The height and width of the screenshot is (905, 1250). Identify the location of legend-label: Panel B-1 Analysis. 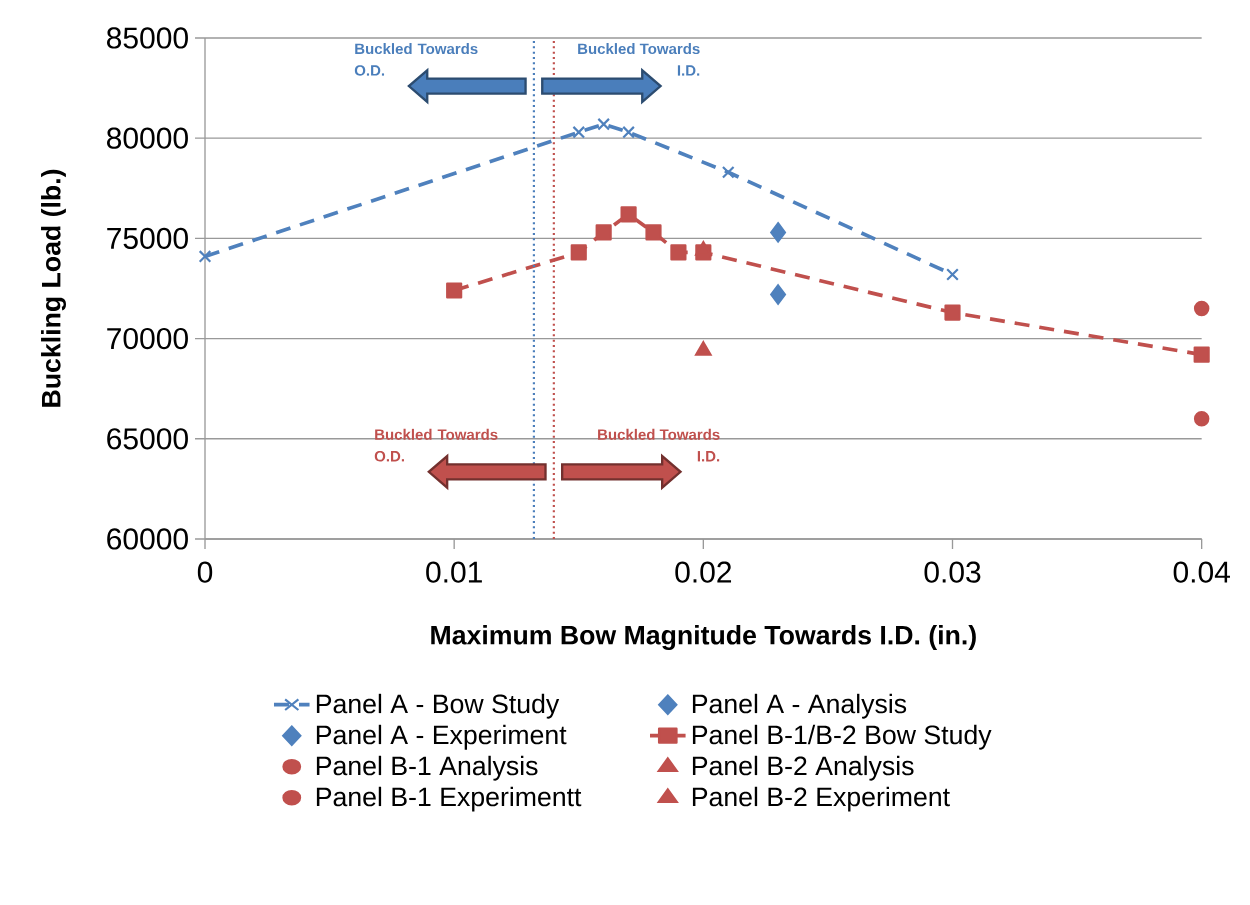
(427, 768).